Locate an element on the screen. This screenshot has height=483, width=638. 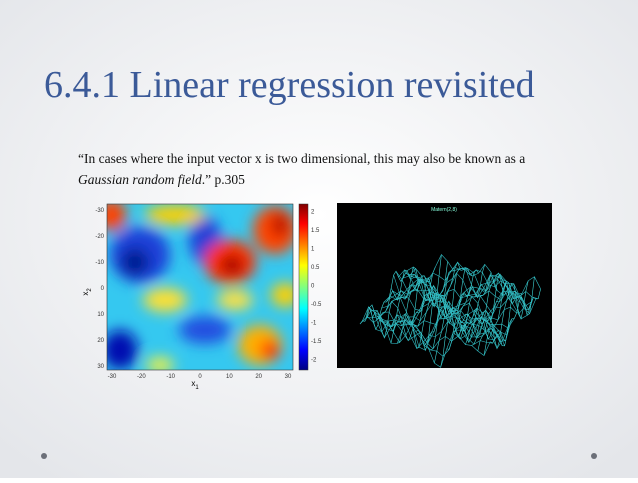
quote-line: Gaussian random field.” p.305 is located at coordinates (161, 179).